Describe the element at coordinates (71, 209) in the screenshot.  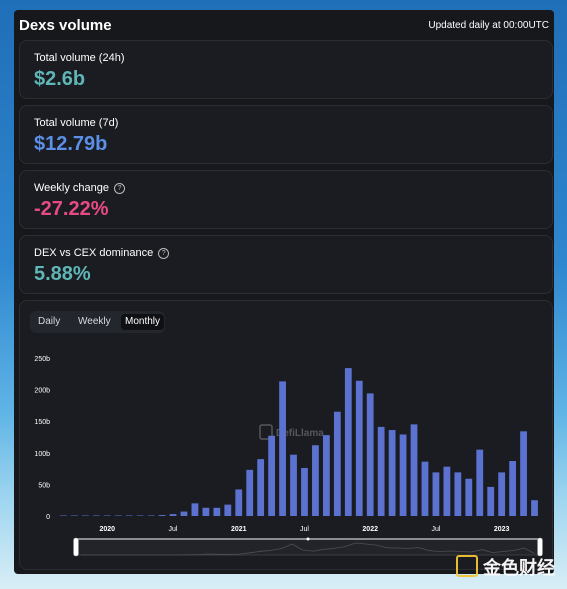
I see `stat-value: -27.22%` at that location.